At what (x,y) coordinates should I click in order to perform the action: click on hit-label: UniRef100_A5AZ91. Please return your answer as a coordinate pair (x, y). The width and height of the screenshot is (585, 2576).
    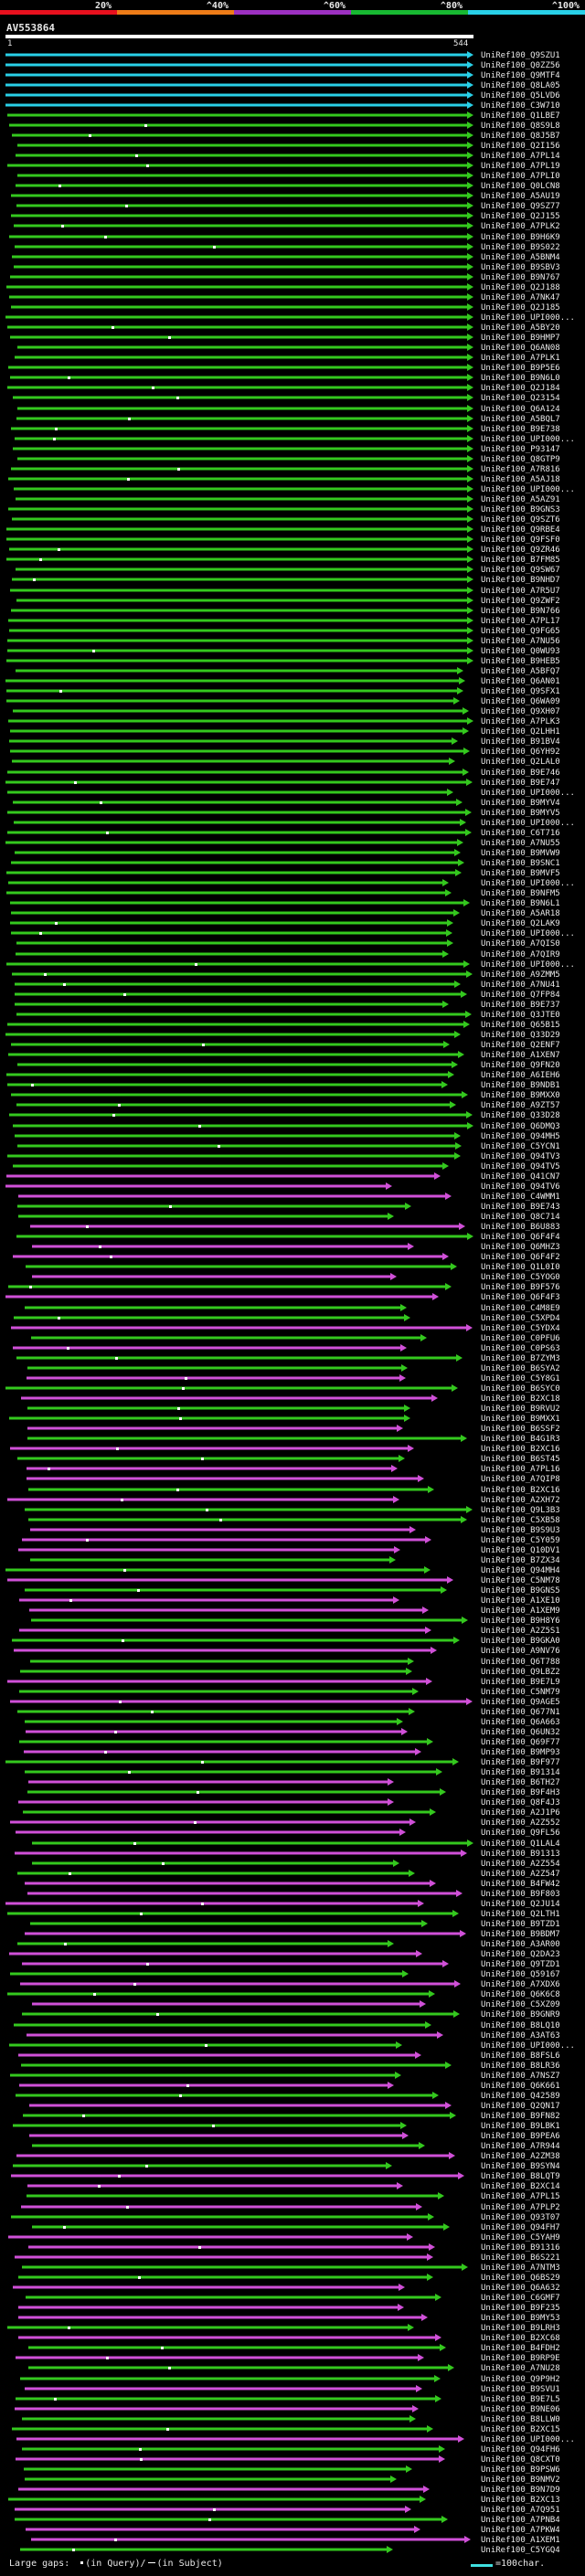
    Looking at the image, I should click on (520, 499).